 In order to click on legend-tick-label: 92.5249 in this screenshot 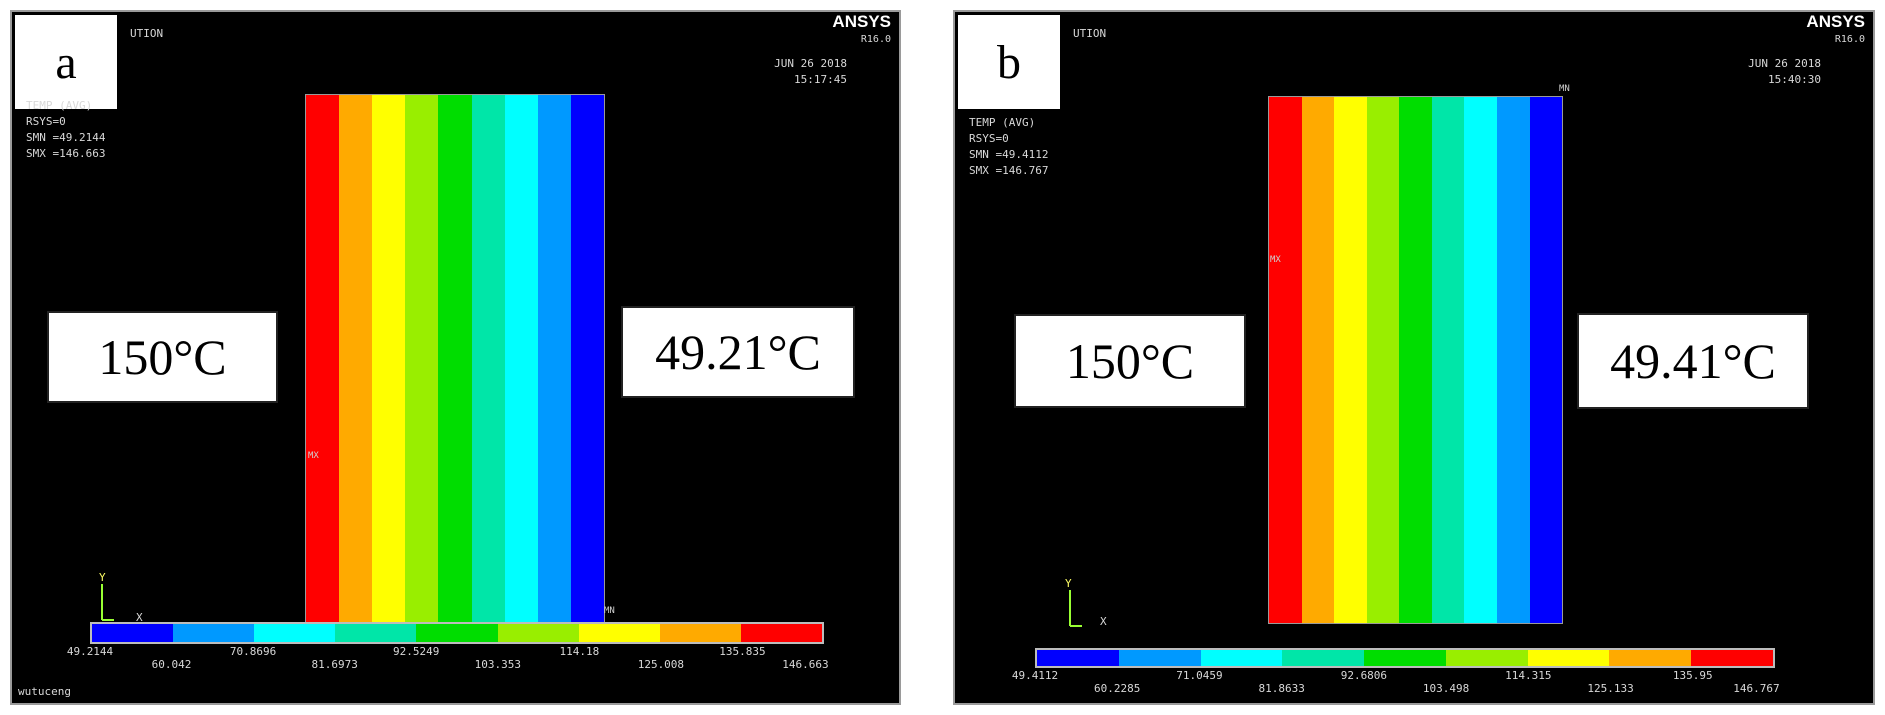, I will do `click(416, 651)`.